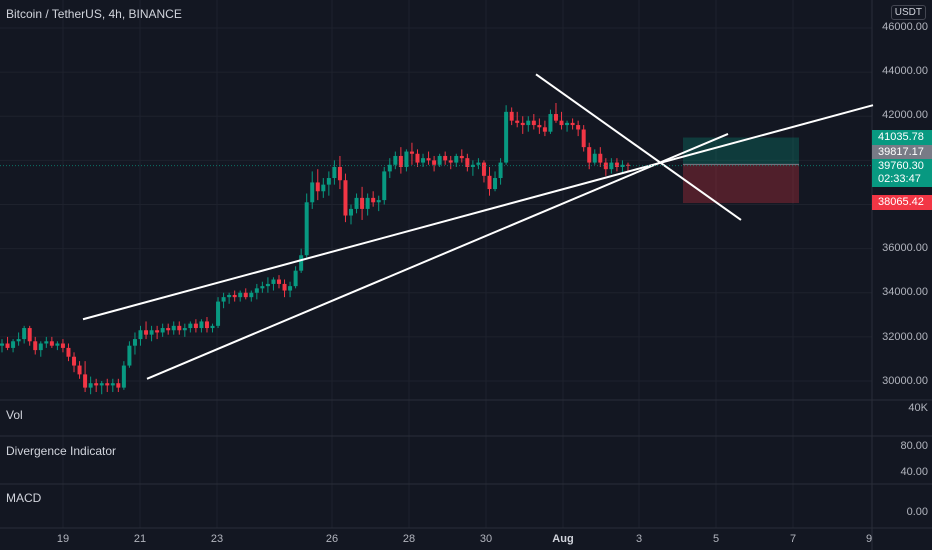 Image resolution: width=932 pixels, height=550 pixels. I want to click on time-tick: 19, so click(63, 539).